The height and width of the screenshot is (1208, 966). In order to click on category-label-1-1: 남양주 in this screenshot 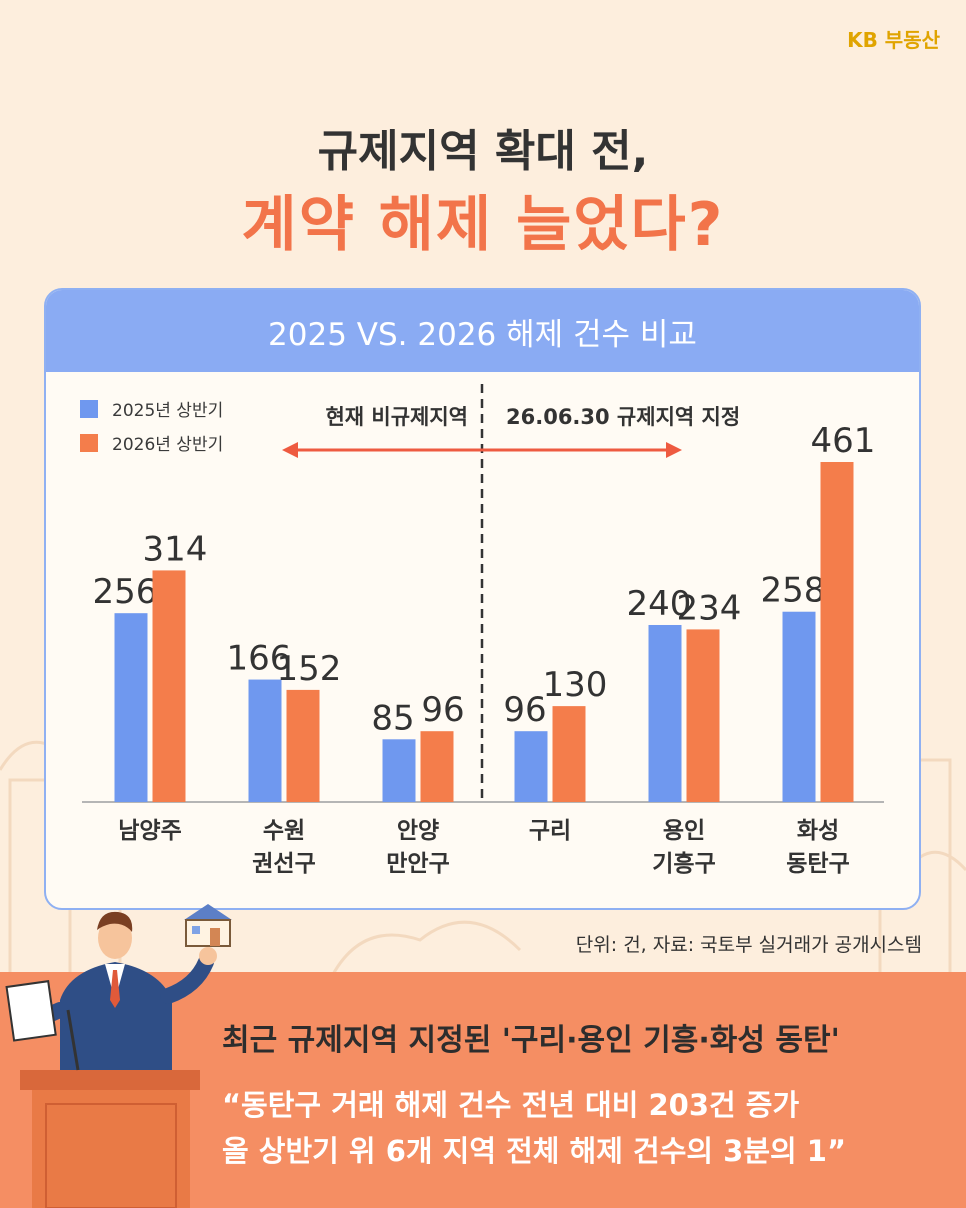, I will do `click(149, 831)`.